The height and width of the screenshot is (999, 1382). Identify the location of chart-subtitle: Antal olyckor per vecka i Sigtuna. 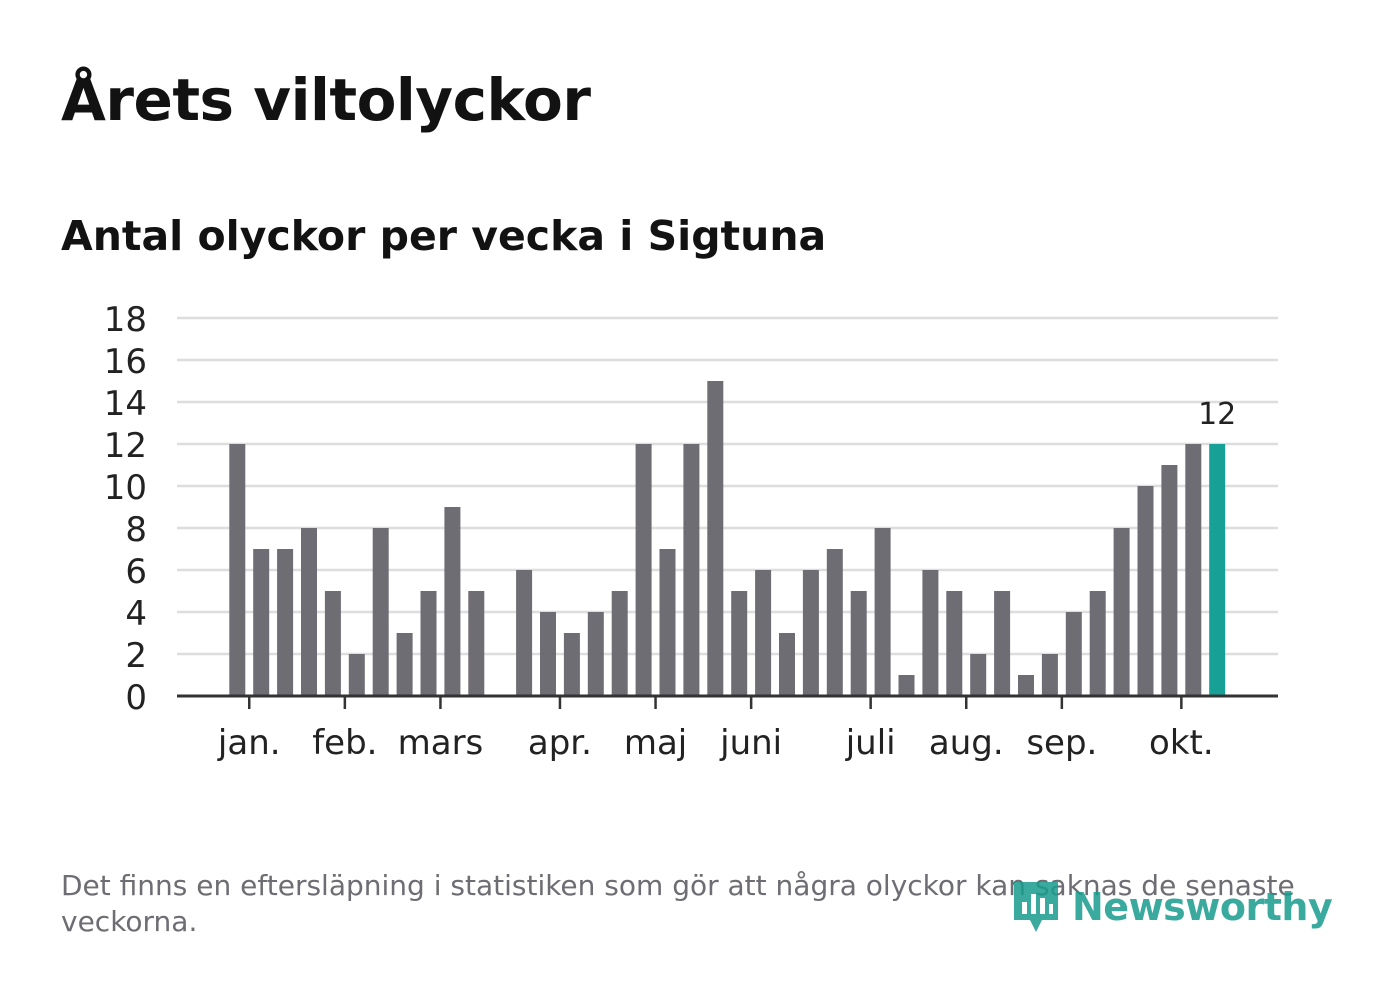
(444, 236).